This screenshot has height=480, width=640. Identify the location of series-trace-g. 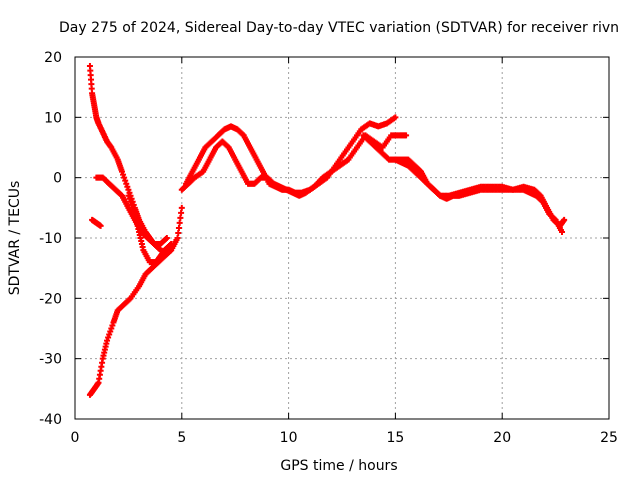
(294, 165).